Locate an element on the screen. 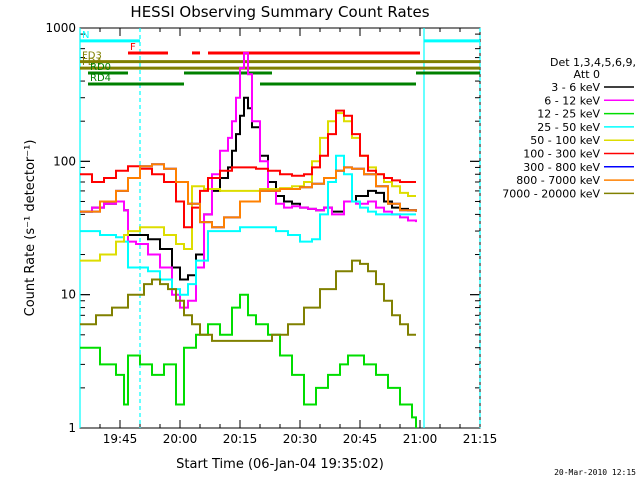  legend-entry-label: 300 - 800 keV is located at coordinates (561, 167).